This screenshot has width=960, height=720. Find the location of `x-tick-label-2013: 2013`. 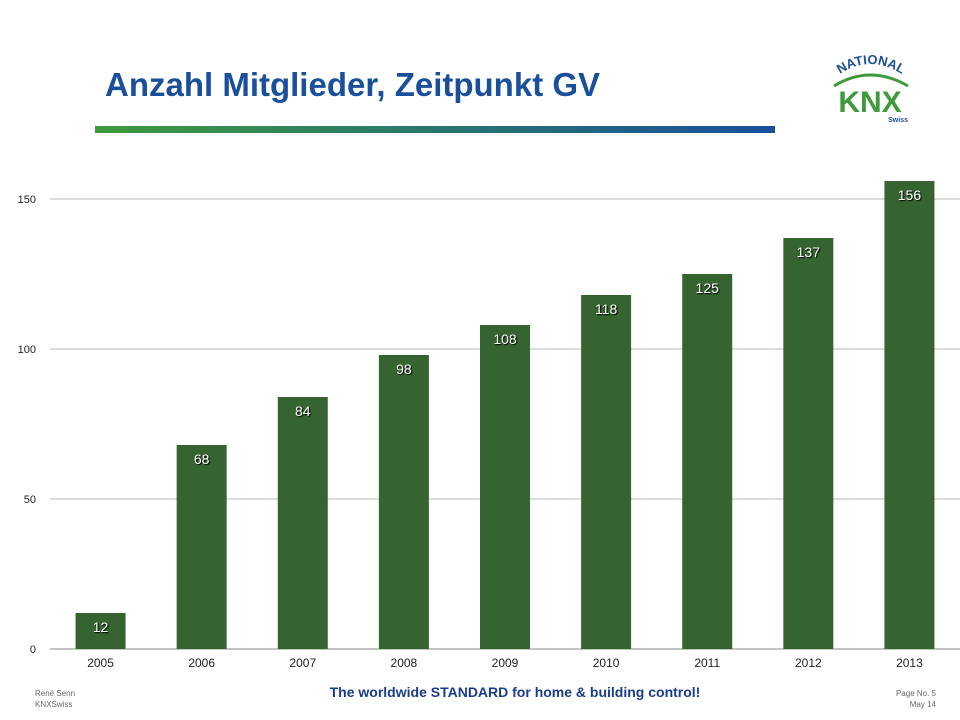

x-tick-label-2013: 2013 is located at coordinates (909, 663).